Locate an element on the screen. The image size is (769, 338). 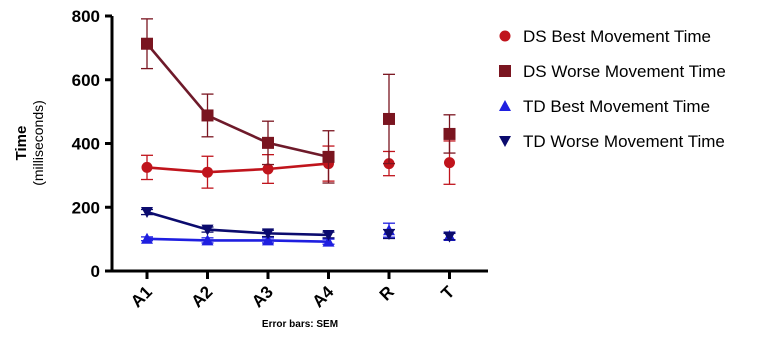
x-tick-label: A3 is located at coordinates (262, 296).